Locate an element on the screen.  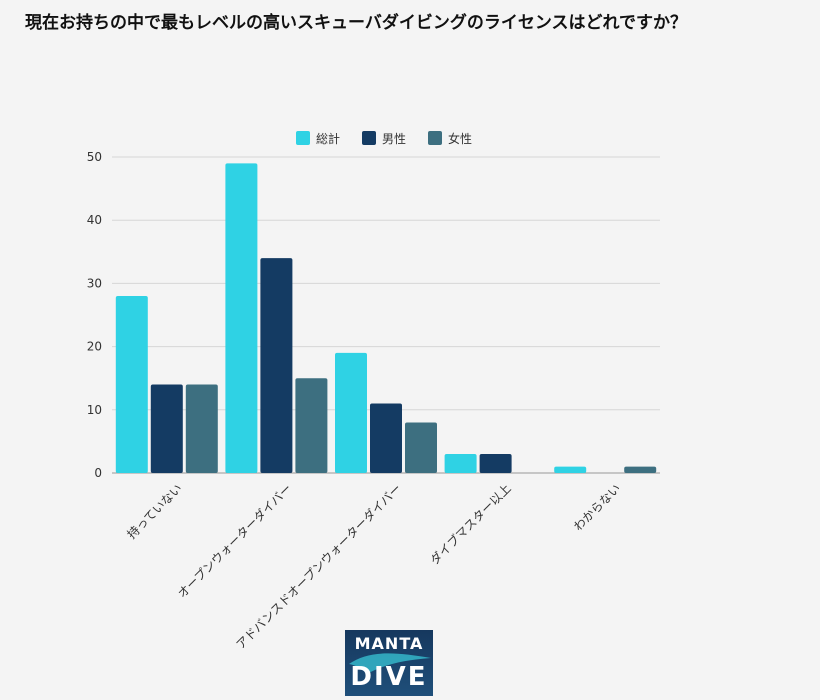
x-tick-label: わからない is located at coordinates (597, 507).